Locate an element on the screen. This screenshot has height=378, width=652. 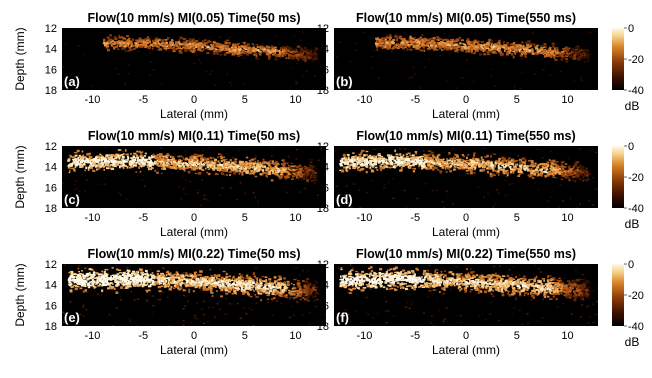
panel-title: Flow(10 mm/s) MI(0.11) Time(550 ms) is located at coordinates (465, 136).